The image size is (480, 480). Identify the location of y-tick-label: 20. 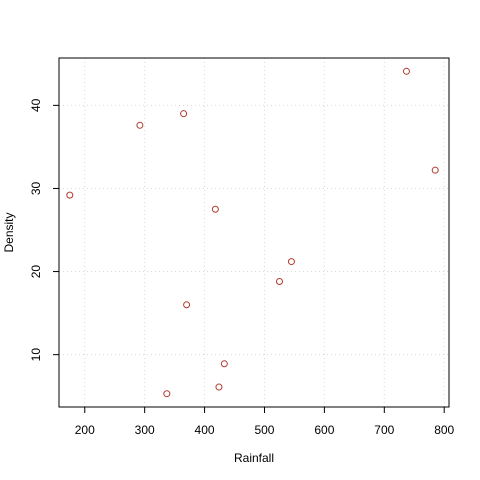
(36, 272).